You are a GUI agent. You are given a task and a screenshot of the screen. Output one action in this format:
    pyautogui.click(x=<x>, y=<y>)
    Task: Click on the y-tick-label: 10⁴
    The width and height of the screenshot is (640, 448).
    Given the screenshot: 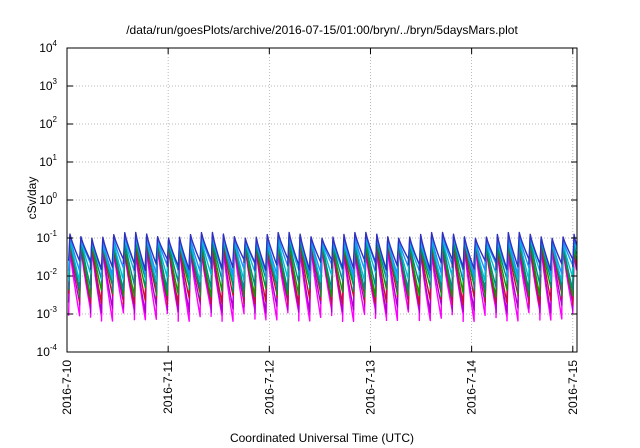 What is the action you would take?
    pyautogui.click(x=48, y=47)
    